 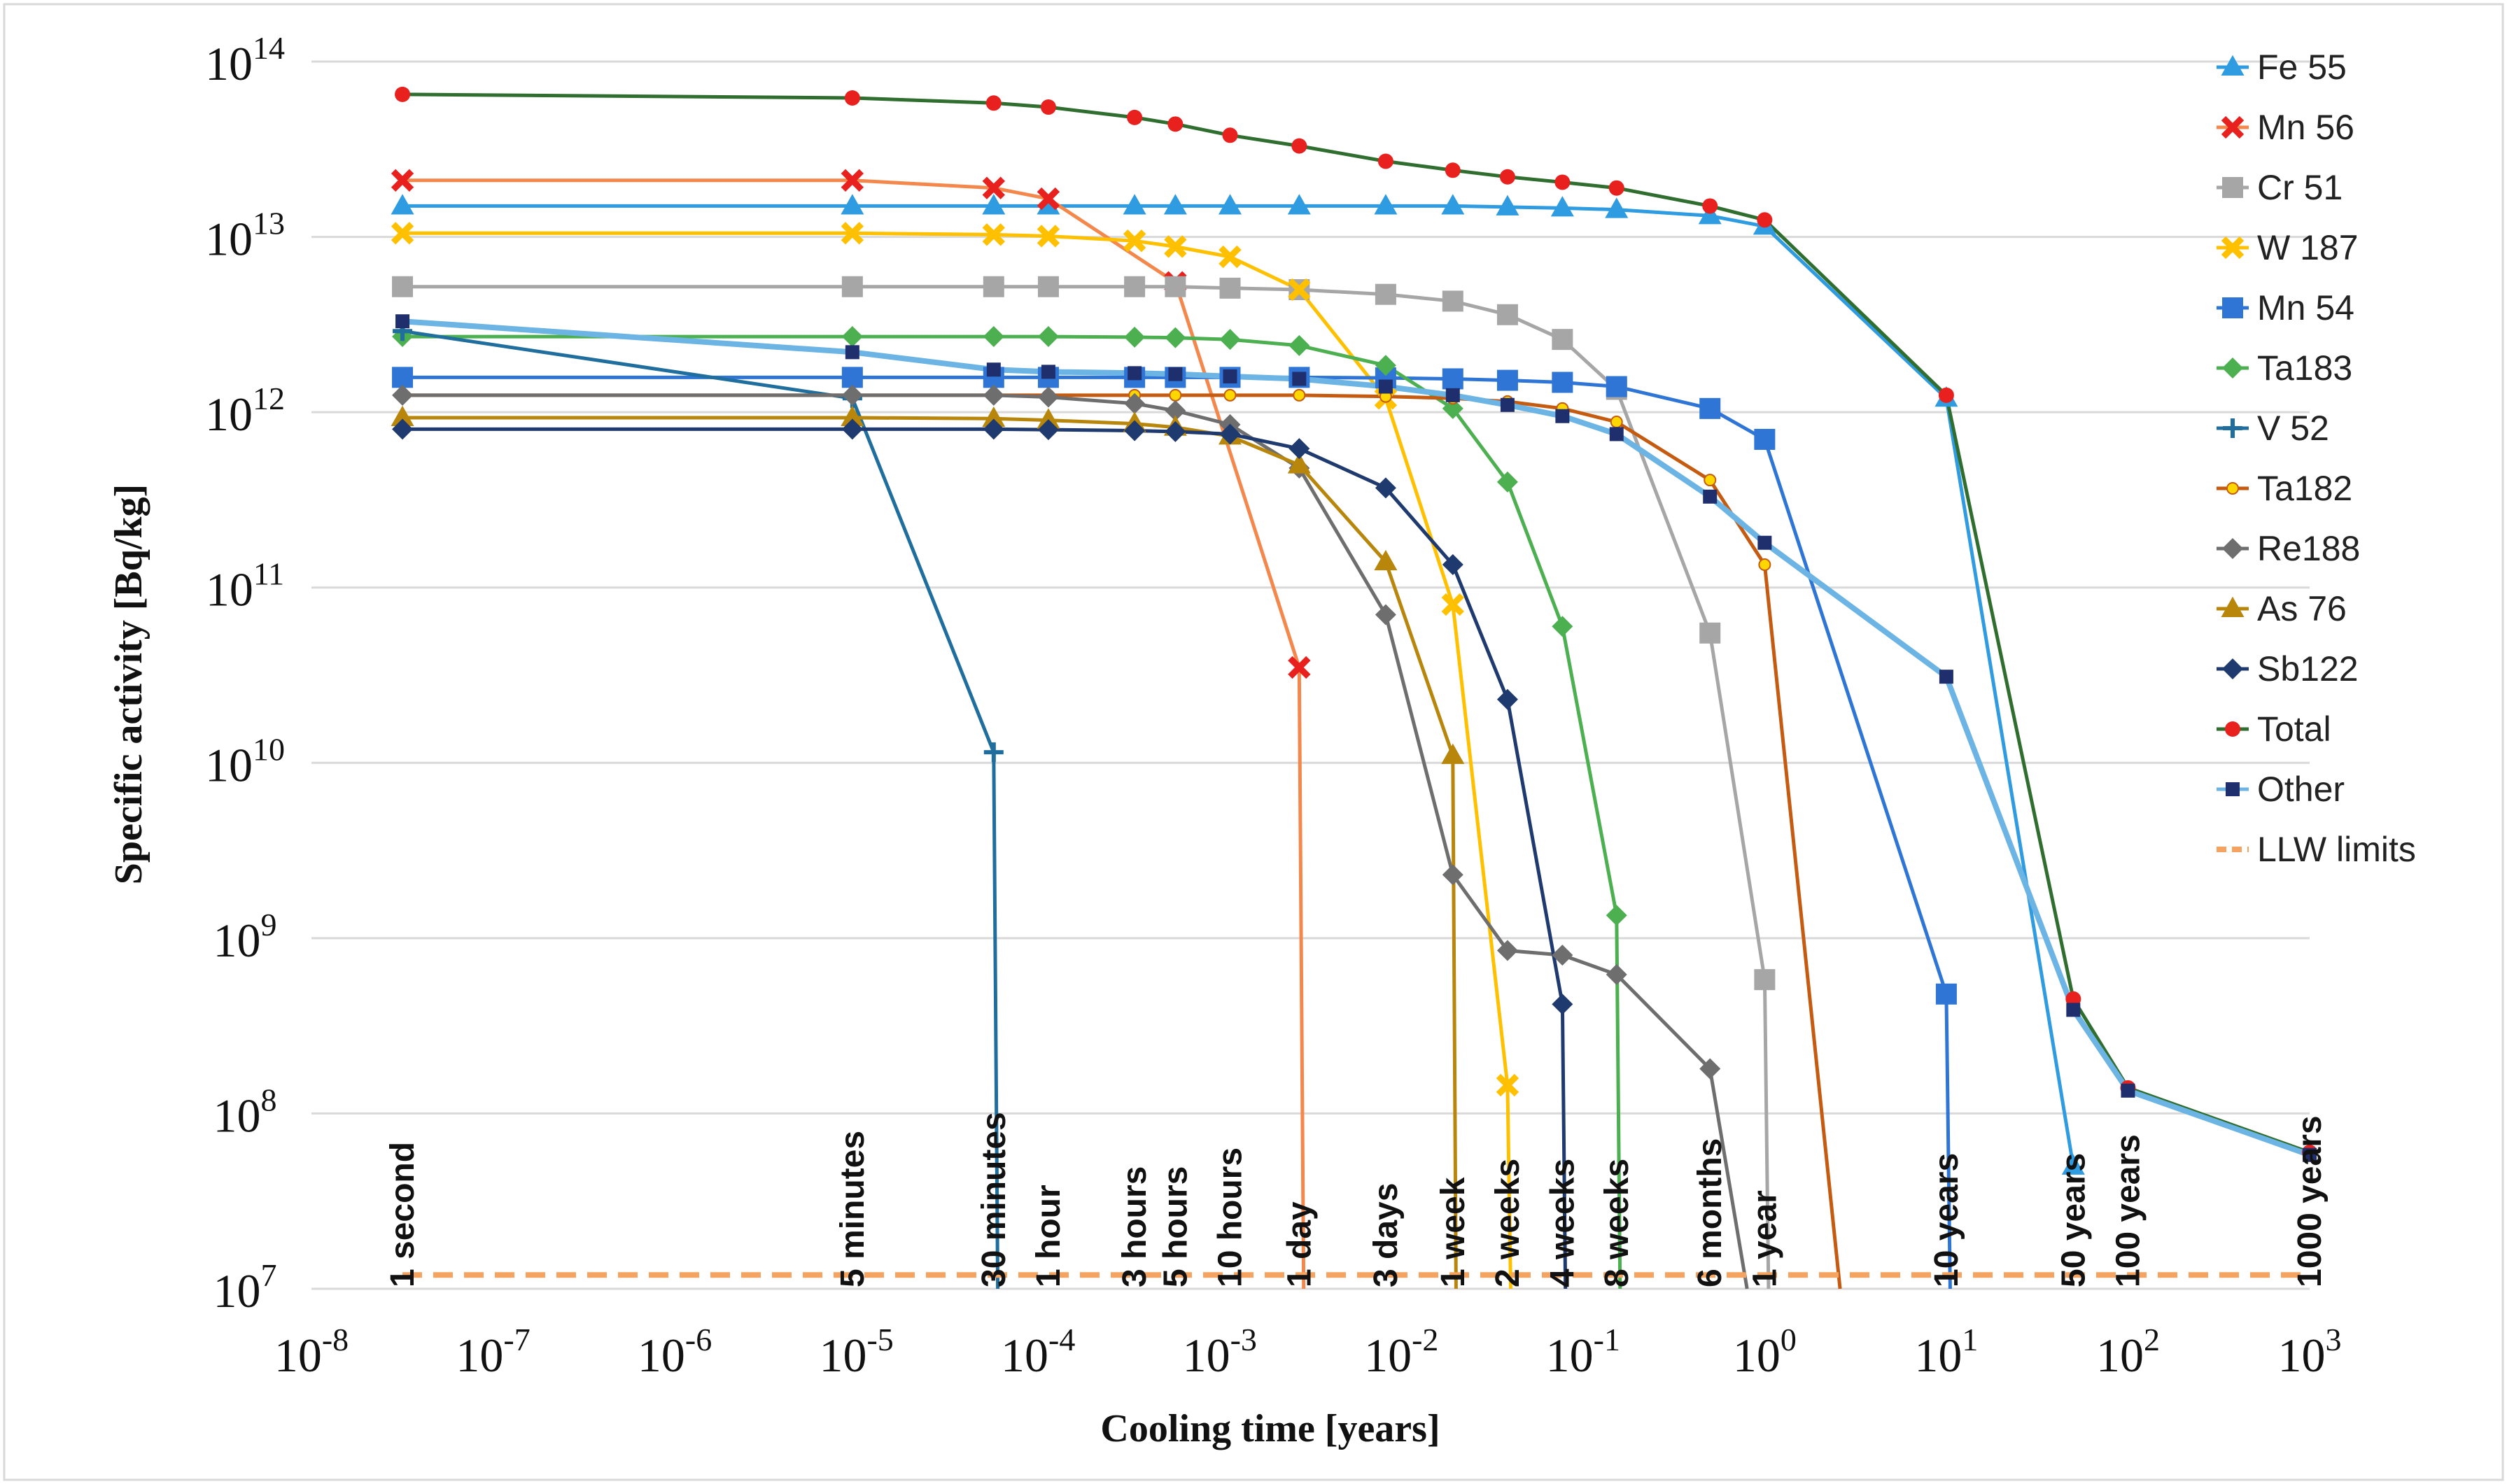 I want to click on legend-entry: Mn 54, so click(x=2285, y=307).